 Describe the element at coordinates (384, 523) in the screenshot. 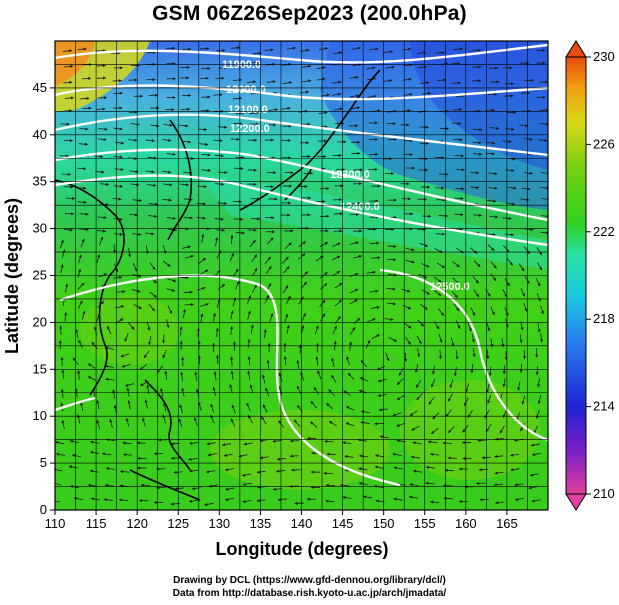

I see `x-tick-label: 150` at that location.